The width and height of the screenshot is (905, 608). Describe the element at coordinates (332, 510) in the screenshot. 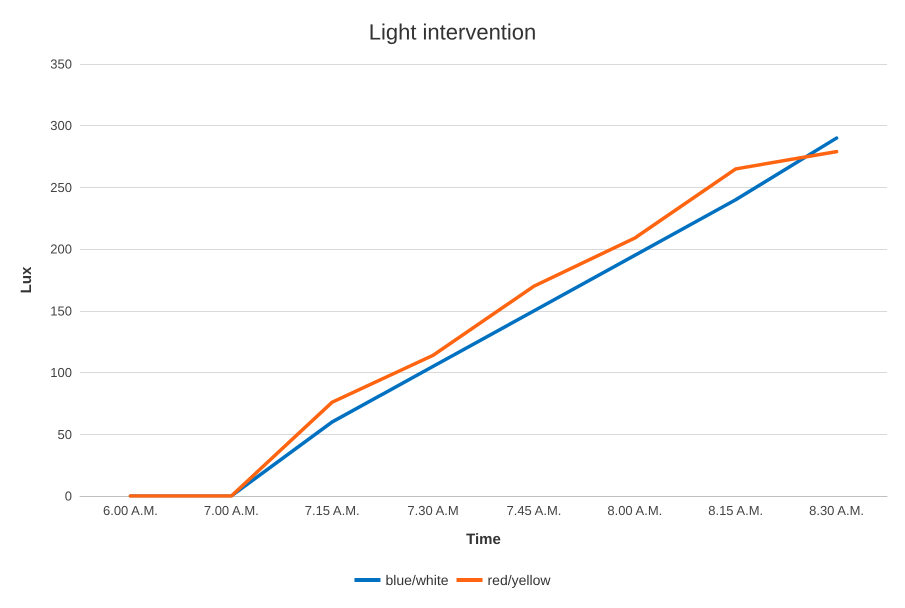

I see `x-tick-label: 7.15 A.M.` at that location.